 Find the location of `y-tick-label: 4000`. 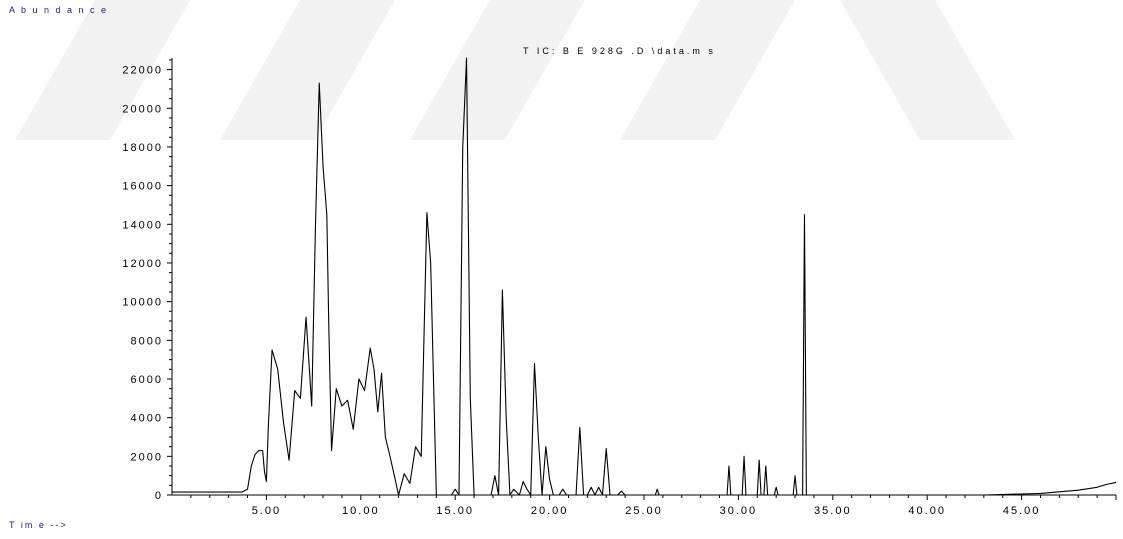

y-tick-label: 4000 is located at coordinates (147, 419).